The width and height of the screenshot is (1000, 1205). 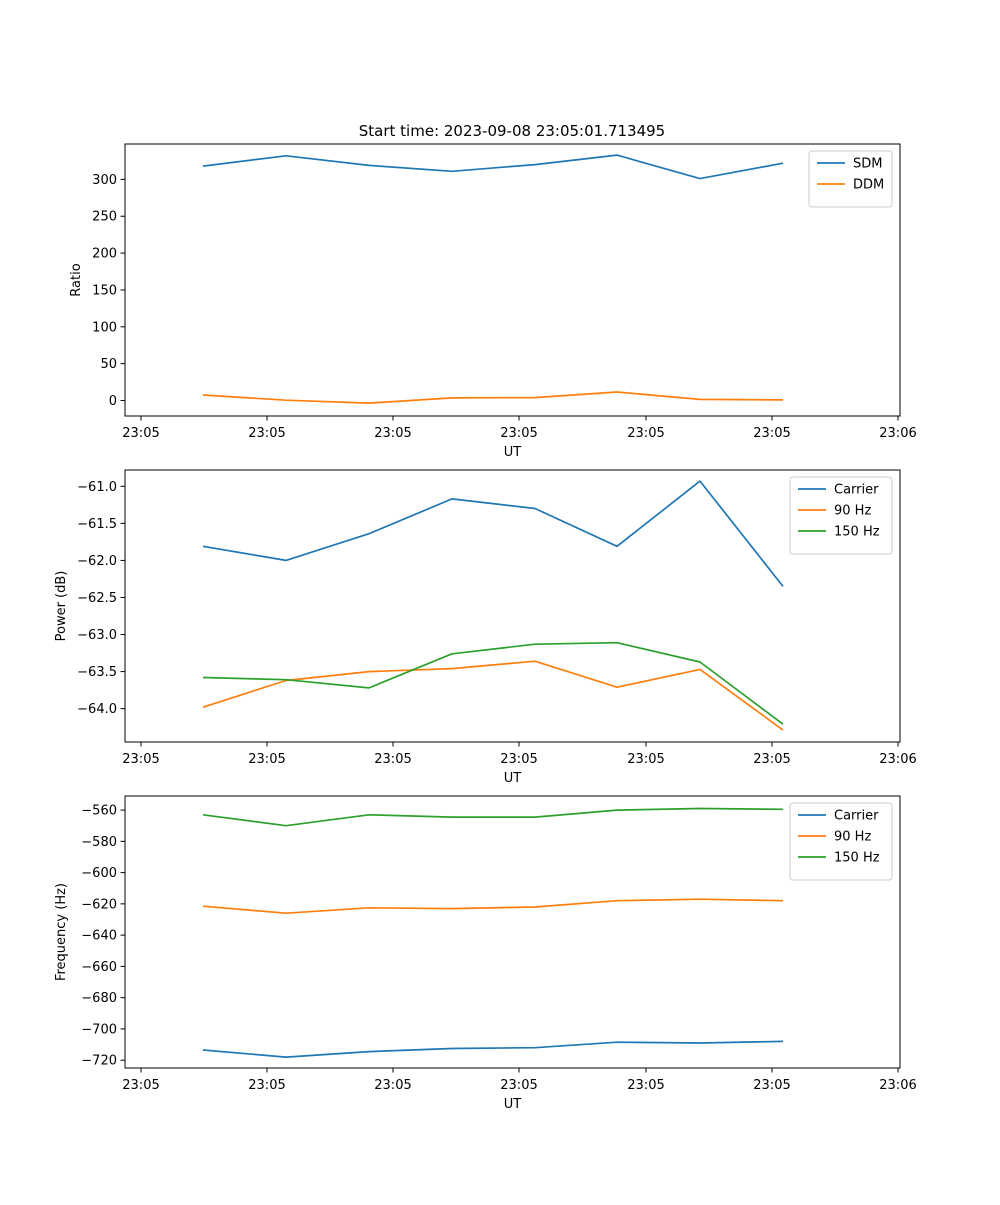 I want to click on y-tick-label: −62.0, so click(x=97, y=561).